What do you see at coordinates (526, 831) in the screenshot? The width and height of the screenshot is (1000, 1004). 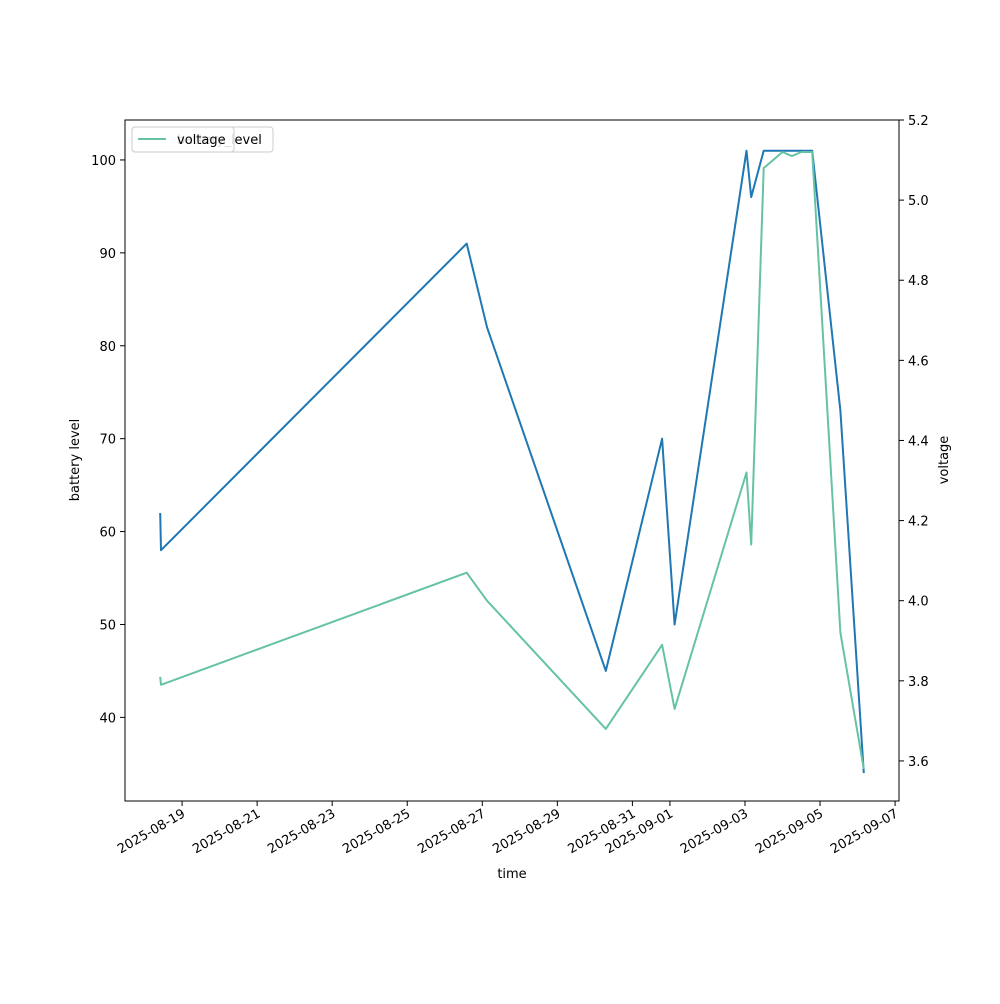 I see `x-tick-label: 2025-08-29` at bounding box center [526, 831].